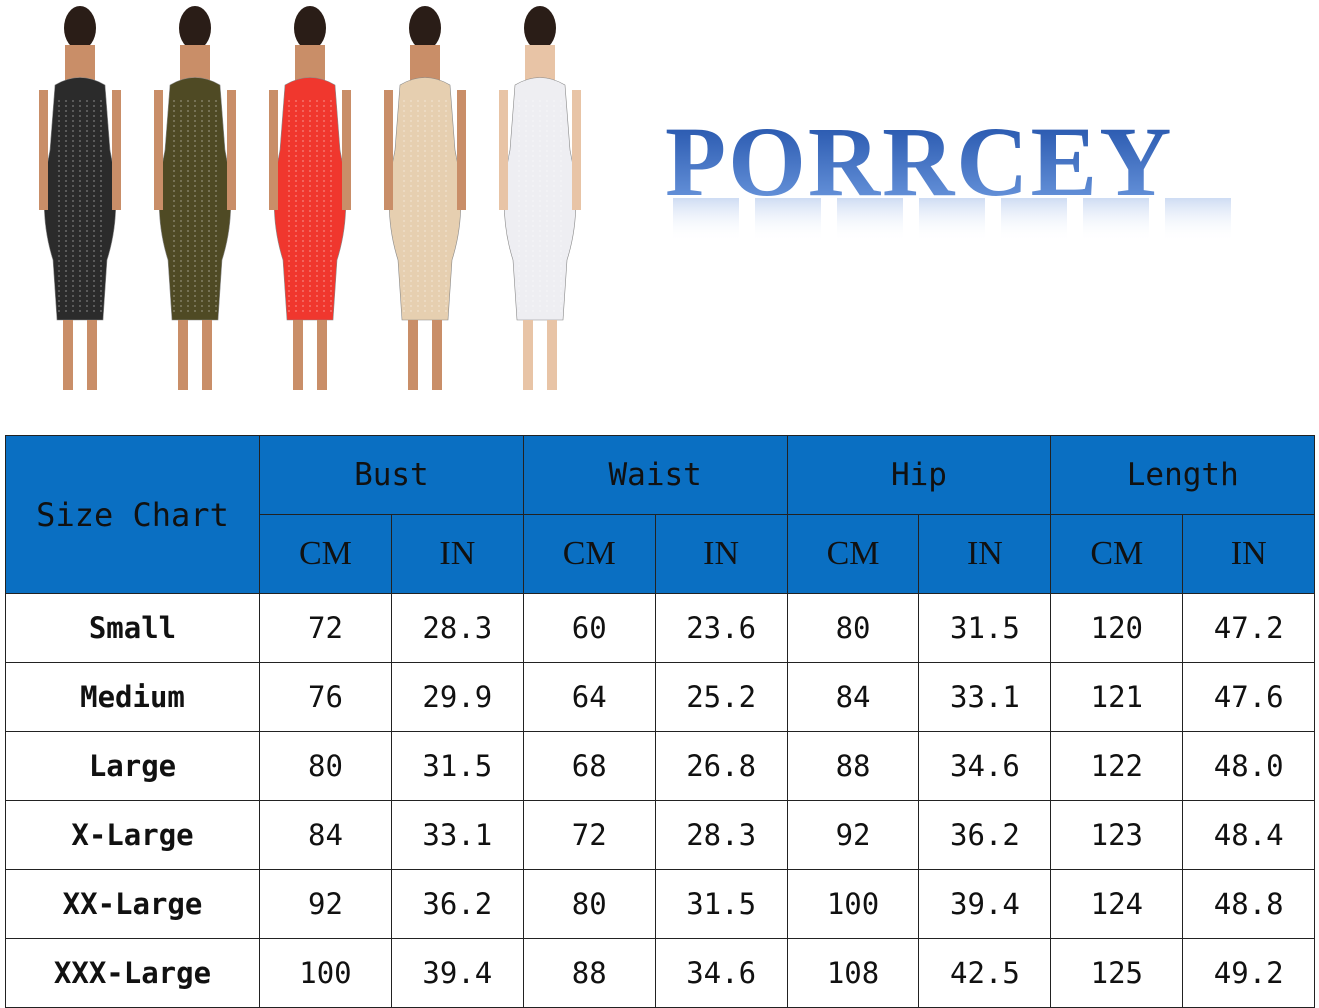  Describe the element at coordinates (589, 697) in the screenshot. I see `table-cell: 64` at that location.